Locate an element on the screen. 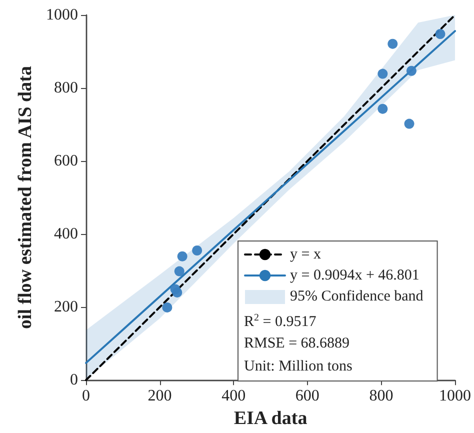 This screenshot has height=433, width=474. legend-label: y = x is located at coordinates (306, 254).